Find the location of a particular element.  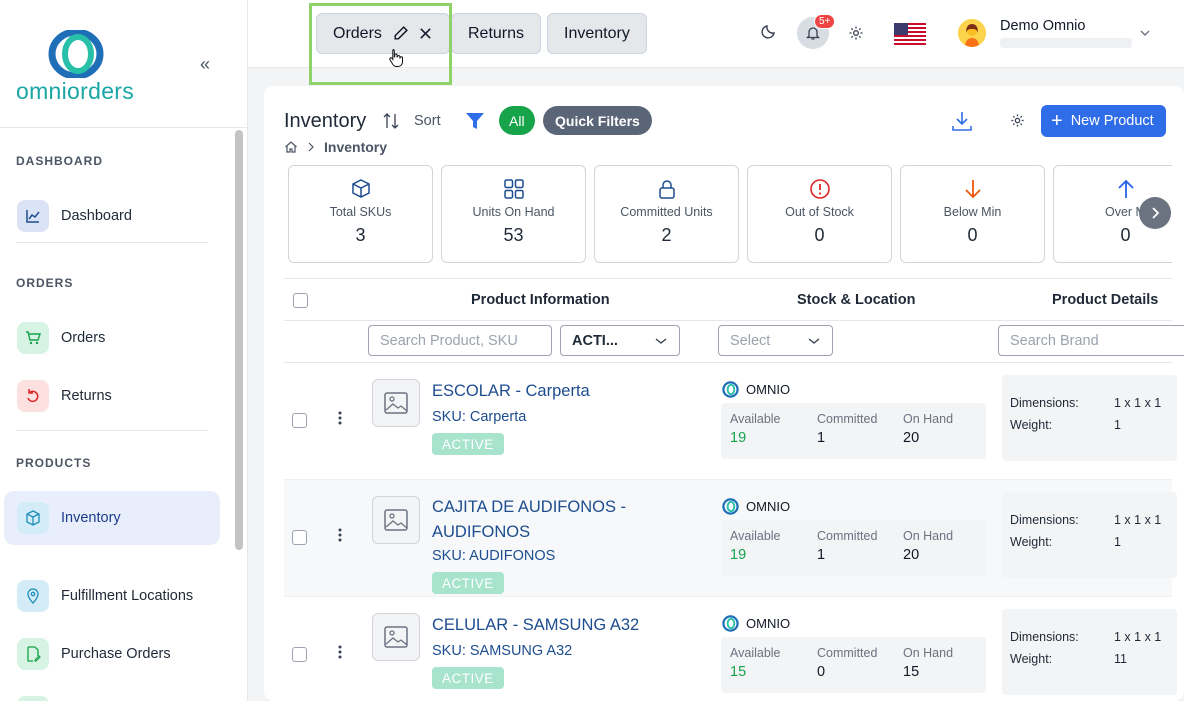

gear-icon is located at coordinates (856, 33).